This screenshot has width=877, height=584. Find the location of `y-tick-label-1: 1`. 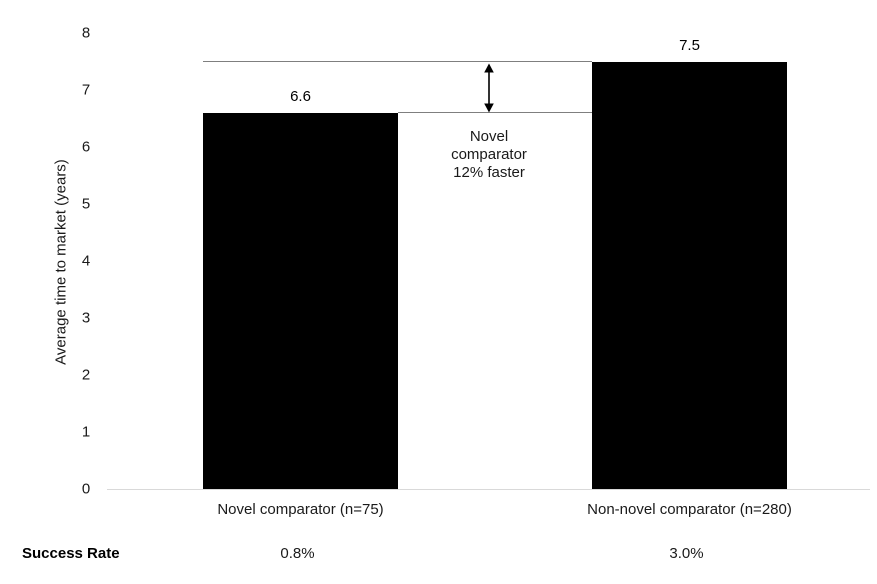

y-tick-label-1: 1 is located at coordinates (86, 432).